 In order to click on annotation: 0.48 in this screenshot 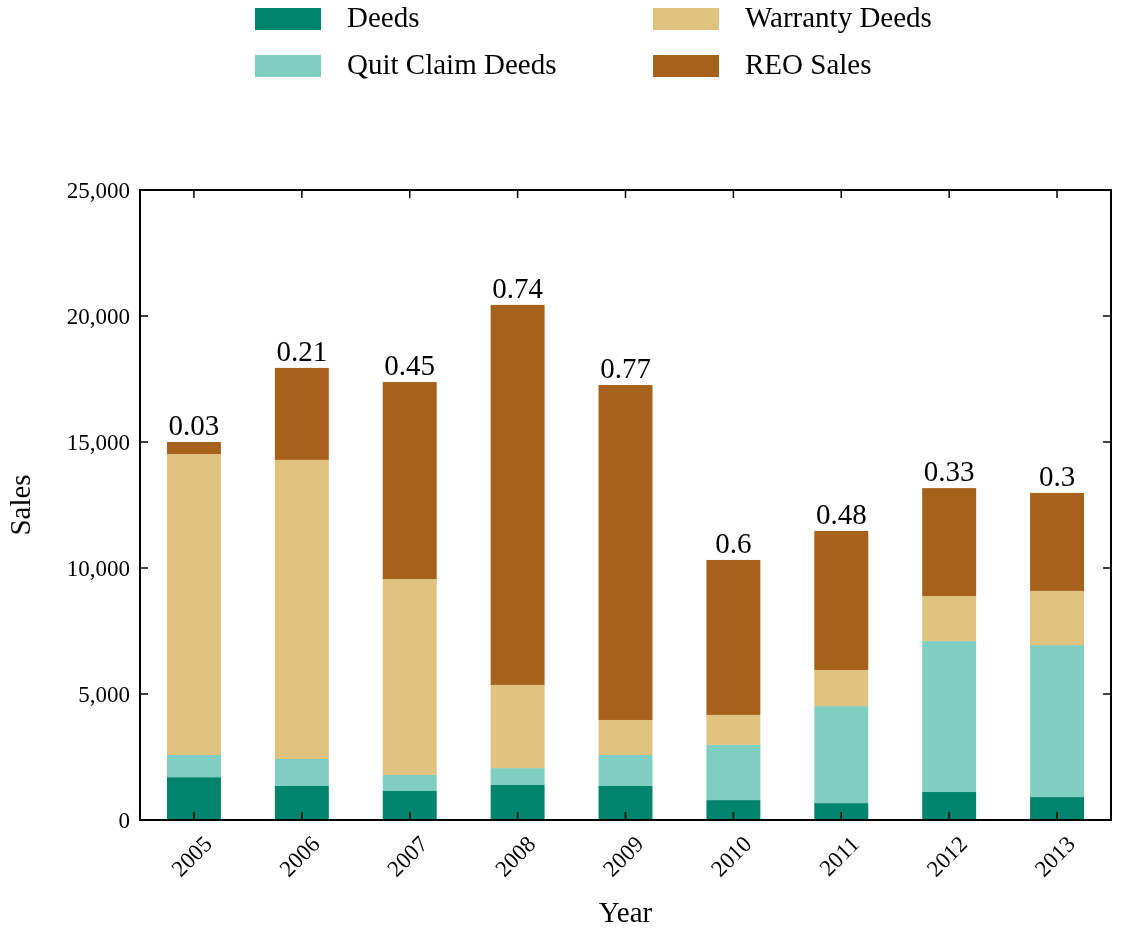, I will do `click(841, 513)`.